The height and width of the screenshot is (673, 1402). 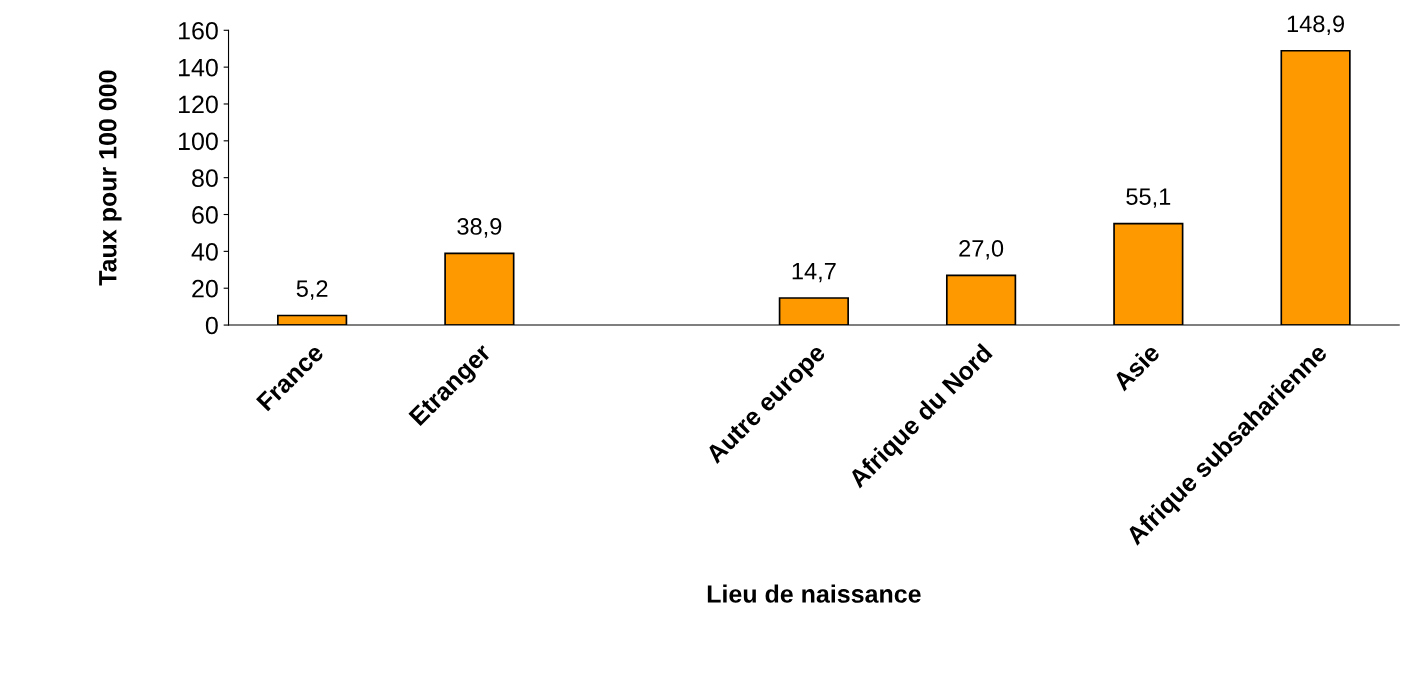 What do you see at coordinates (205, 288) in the screenshot?
I see `y-tick-label: 20` at bounding box center [205, 288].